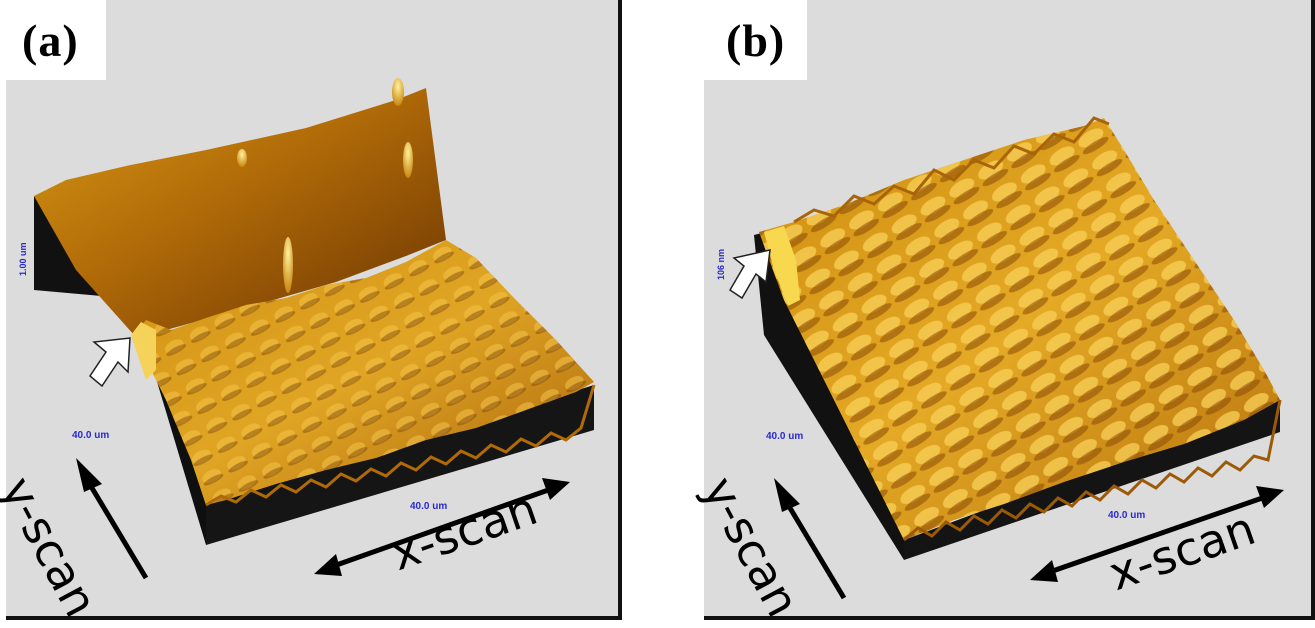 Image resolution: width=1315 pixels, height=628 pixels. I want to click on x-scan-arrow-a, so click(442, 527).